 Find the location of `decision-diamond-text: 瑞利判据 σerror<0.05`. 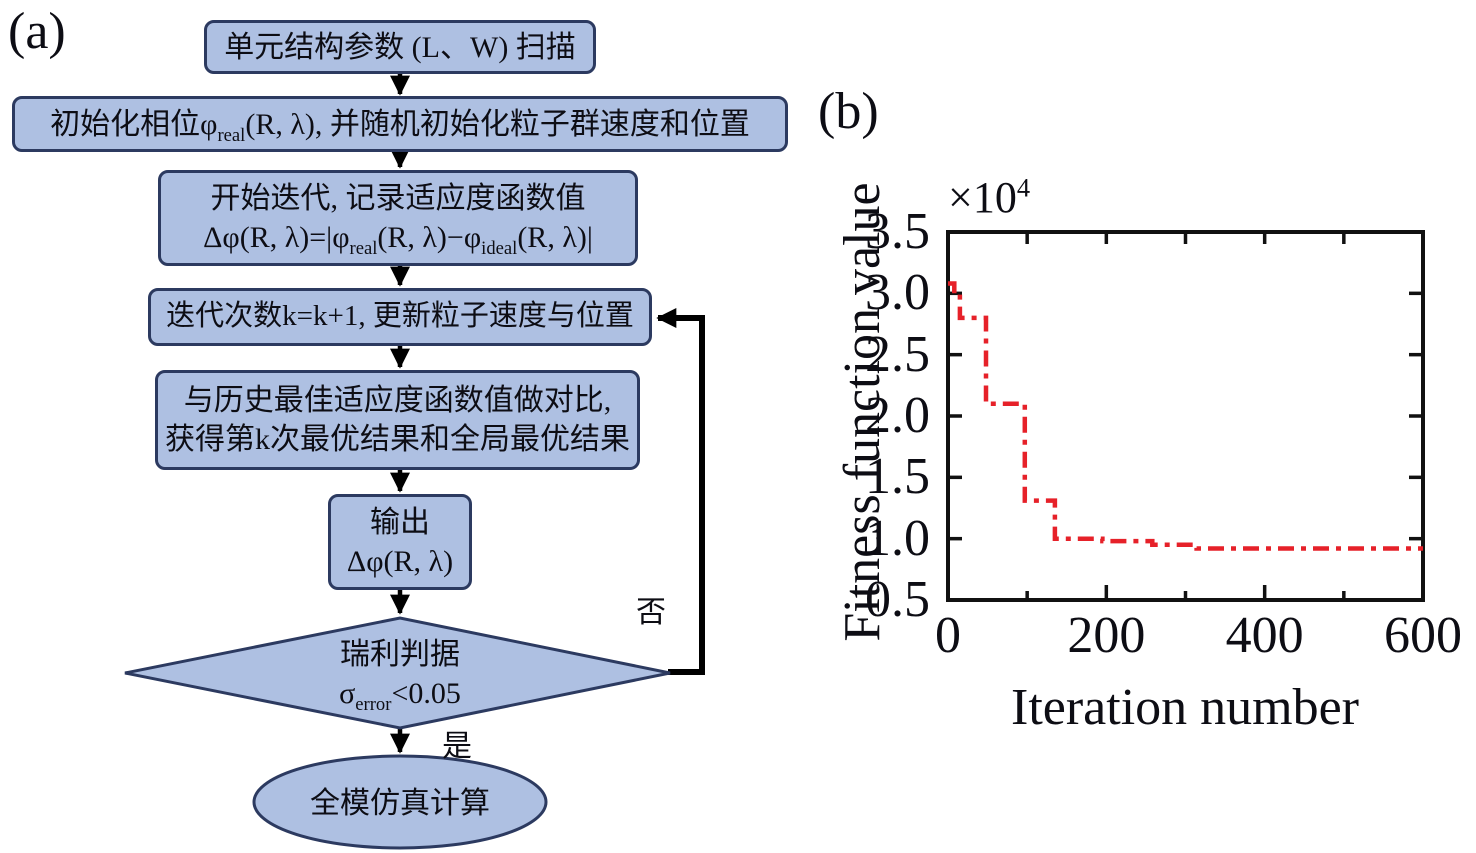

decision-diamond-text: 瑞利判据 σerror<0.05 is located at coordinates (400, 674).